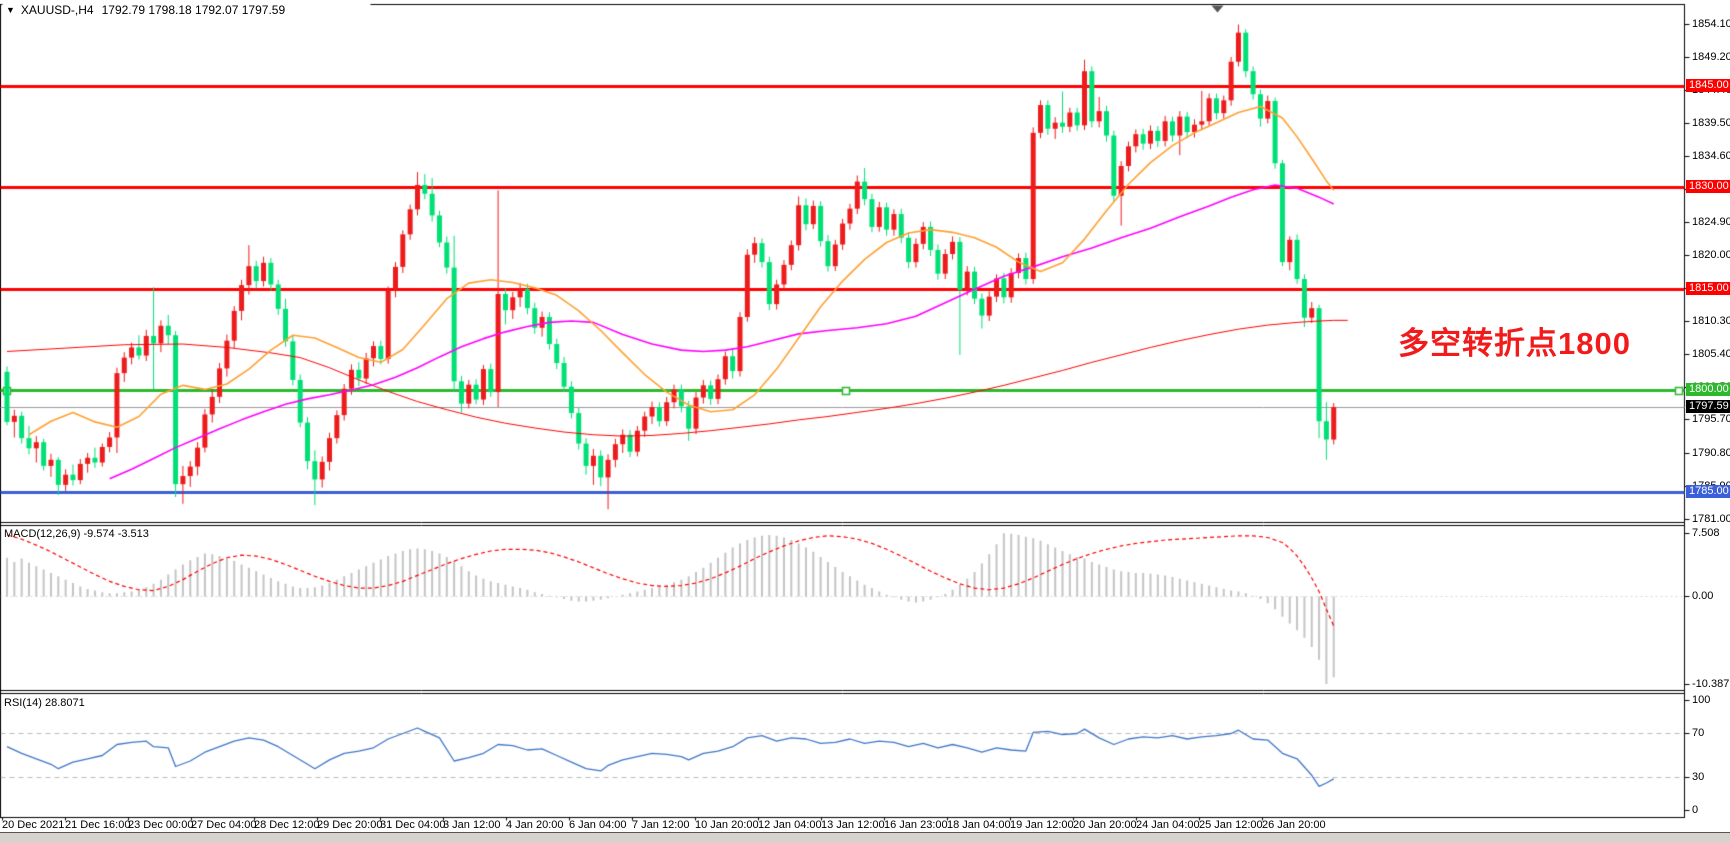 This screenshot has height=843, width=1730. Describe the element at coordinates (1711, 452) in the screenshot. I see `price-tick-label: 1790.80` at that location.